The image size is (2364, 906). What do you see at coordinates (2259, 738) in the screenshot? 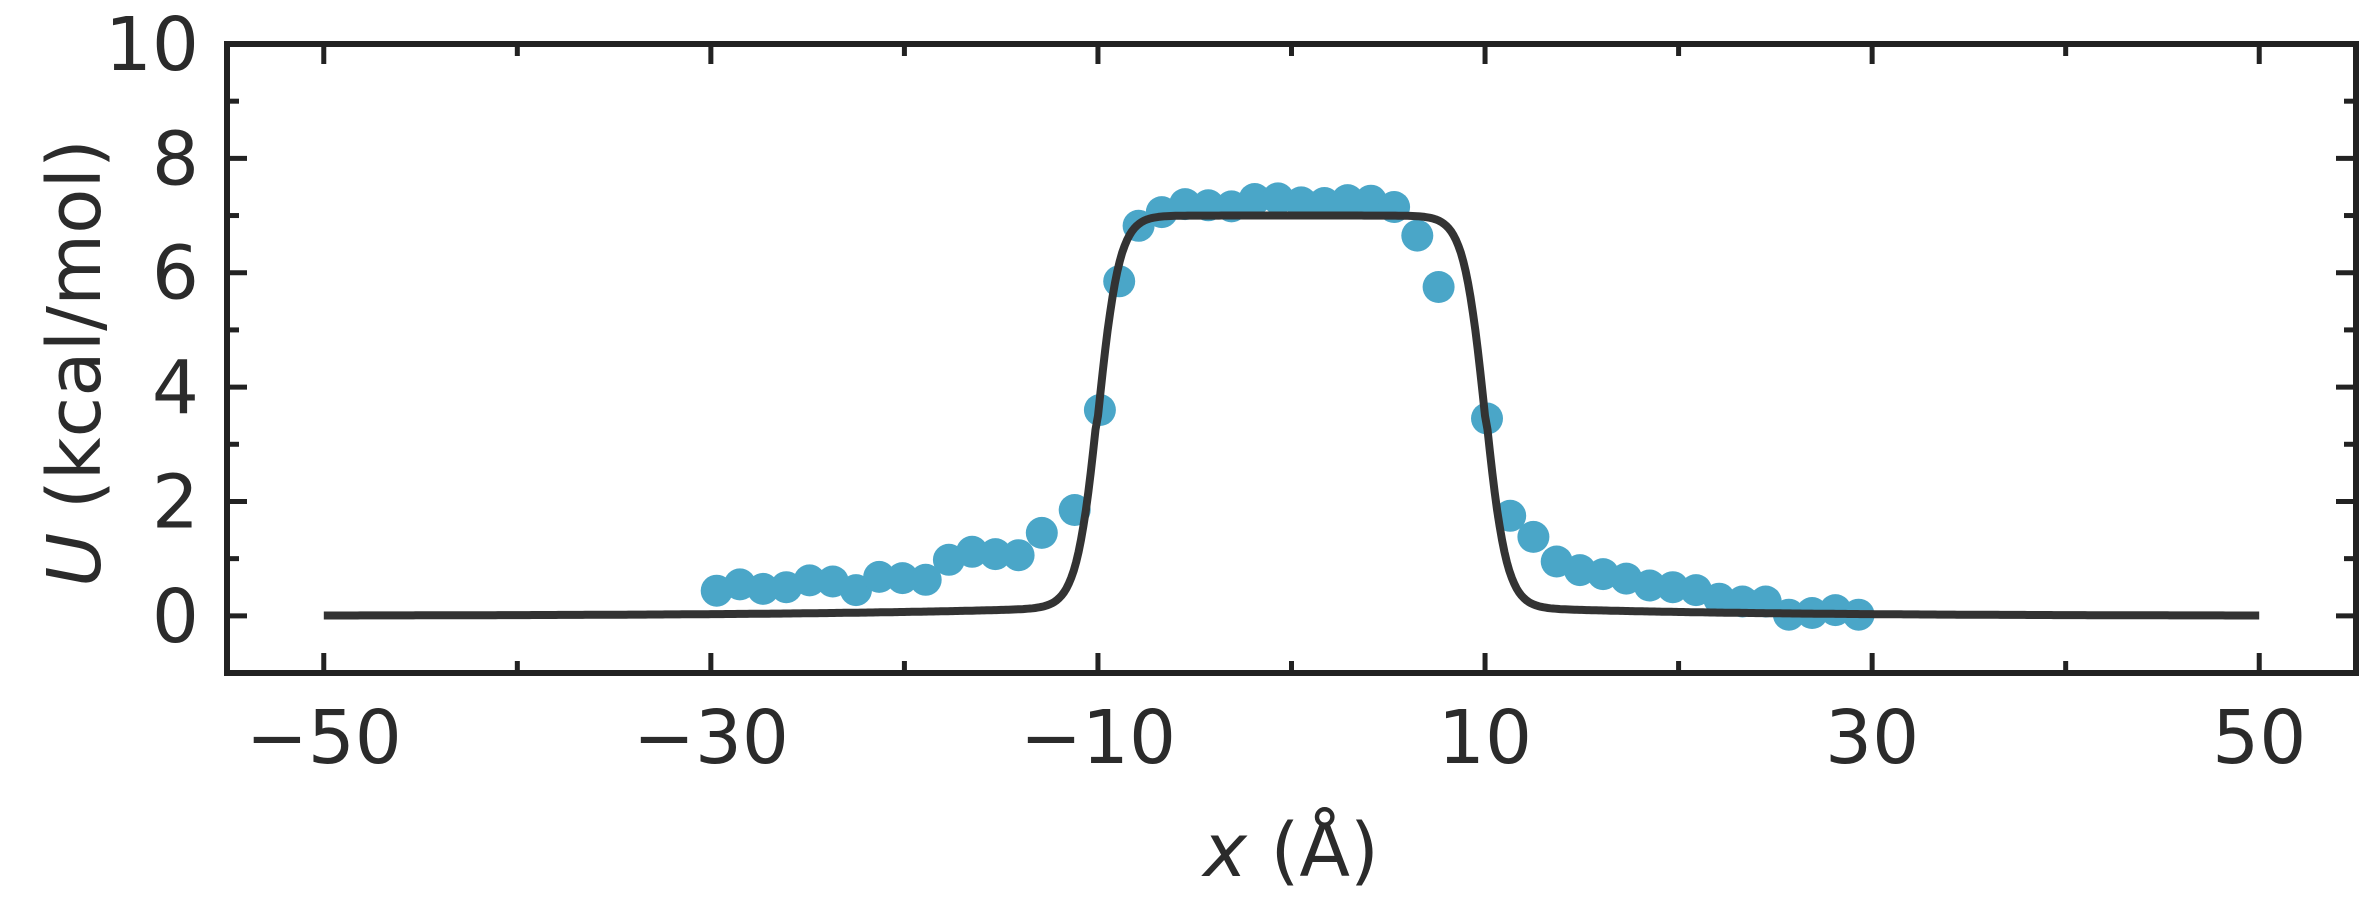
I see `x-tick-label: 50` at bounding box center [2259, 738].